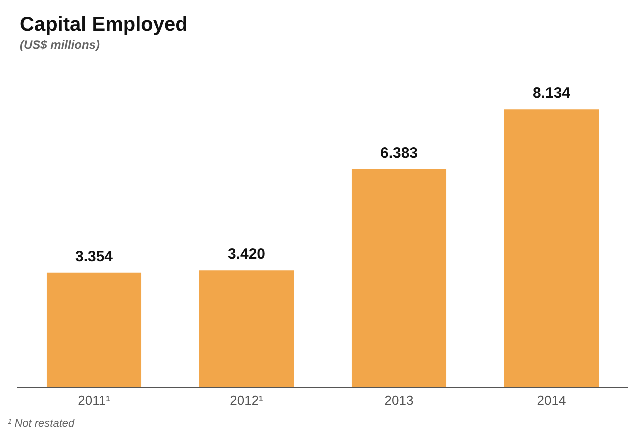  Describe the element at coordinates (41, 424) in the screenshot. I see `text: ¹ Not restated` at that location.